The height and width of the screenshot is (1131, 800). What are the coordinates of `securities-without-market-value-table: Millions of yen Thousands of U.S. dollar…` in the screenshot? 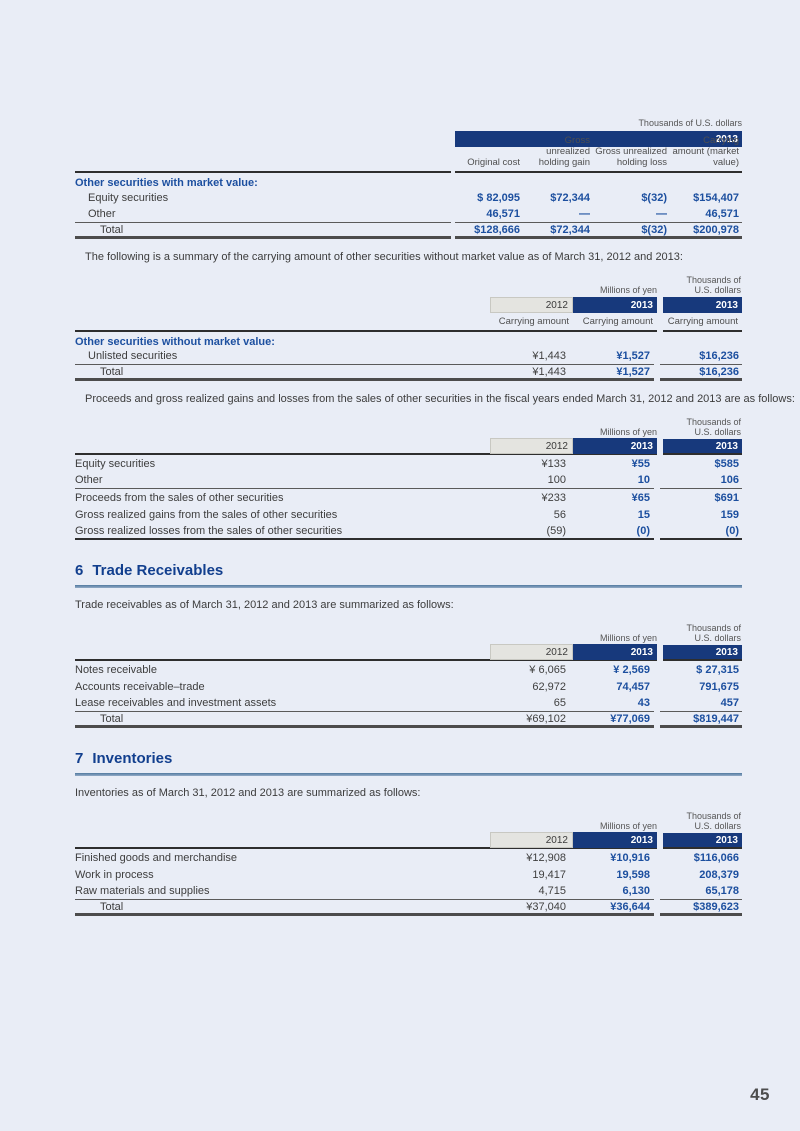 It's located at (408, 328).